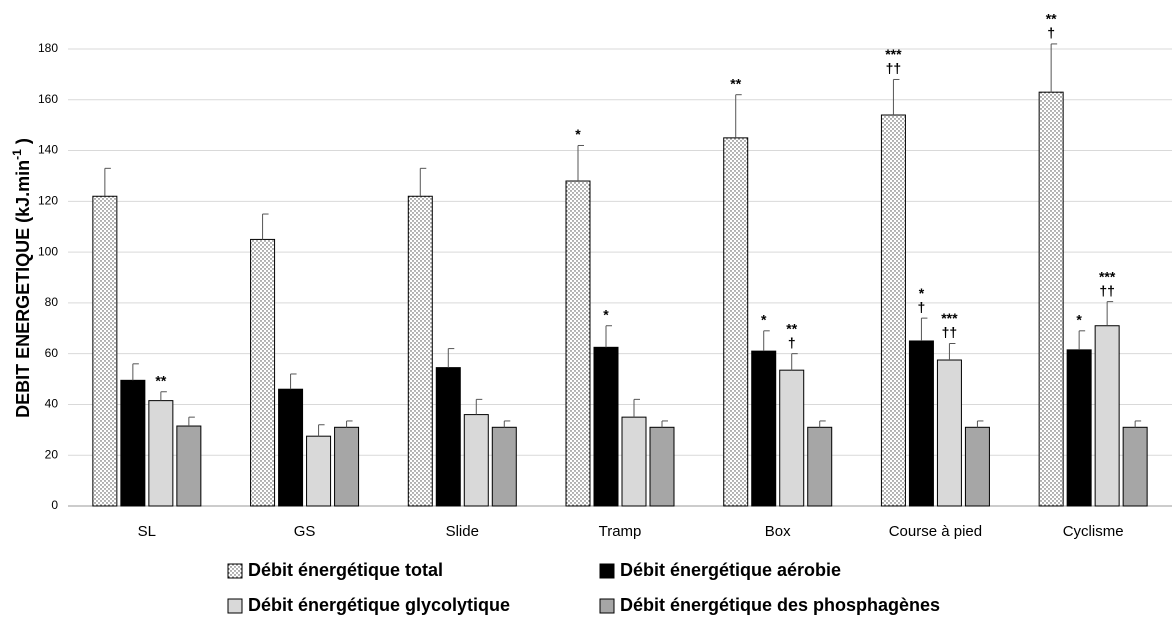 This screenshot has height=617, width=1176. I want to click on y-tick-label: 180, so click(48, 48).